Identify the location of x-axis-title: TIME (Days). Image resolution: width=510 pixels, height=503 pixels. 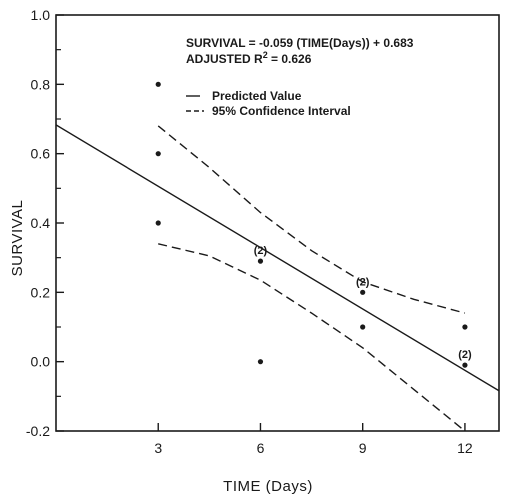
(268, 486).